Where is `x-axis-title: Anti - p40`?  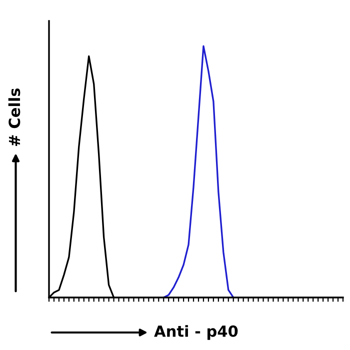 x-axis-title: Anti - p40 is located at coordinates (196, 332).